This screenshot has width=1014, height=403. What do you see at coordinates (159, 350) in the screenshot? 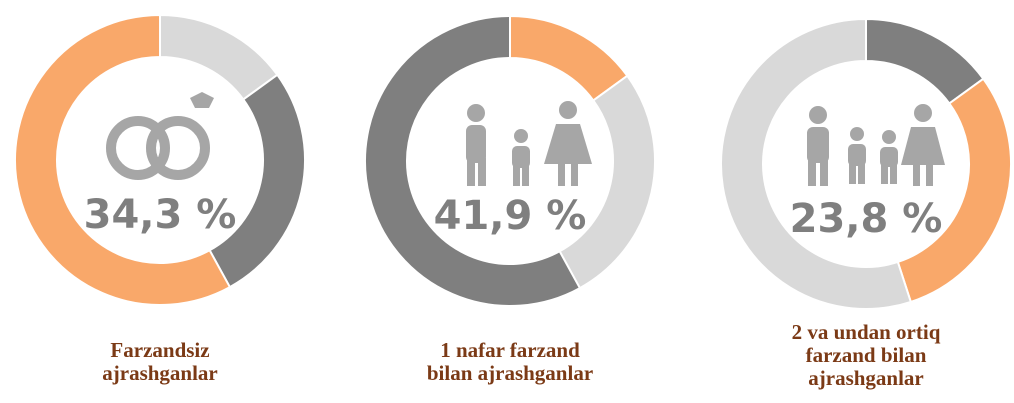
I see `caption-line: Farzandsiz` at bounding box center [159, 350].